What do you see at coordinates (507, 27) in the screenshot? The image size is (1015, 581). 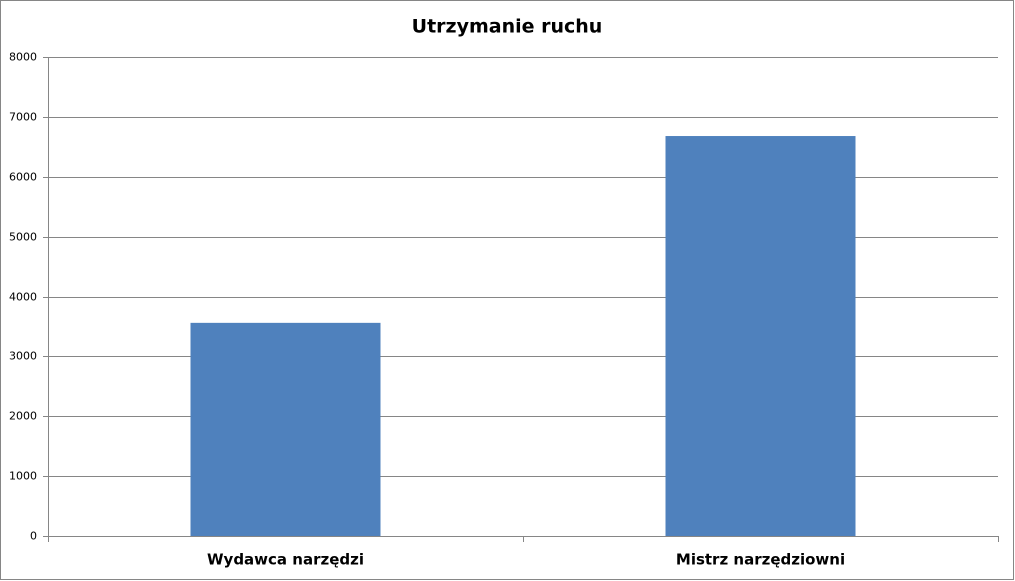 I see `chart-title: Utrzymanie ruchu` at bounding box center [507, 27].